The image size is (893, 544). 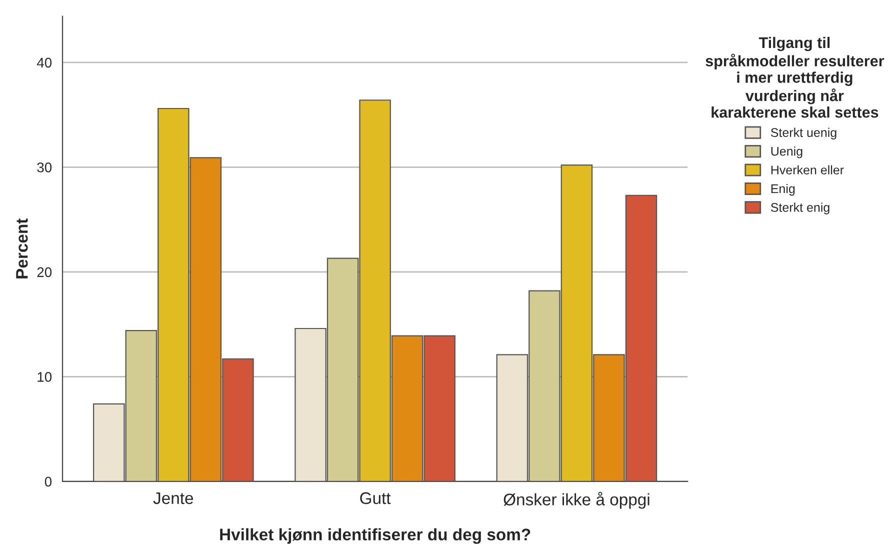 I want to click on legend-label: Hverken eller, so click(x=807, y=169).